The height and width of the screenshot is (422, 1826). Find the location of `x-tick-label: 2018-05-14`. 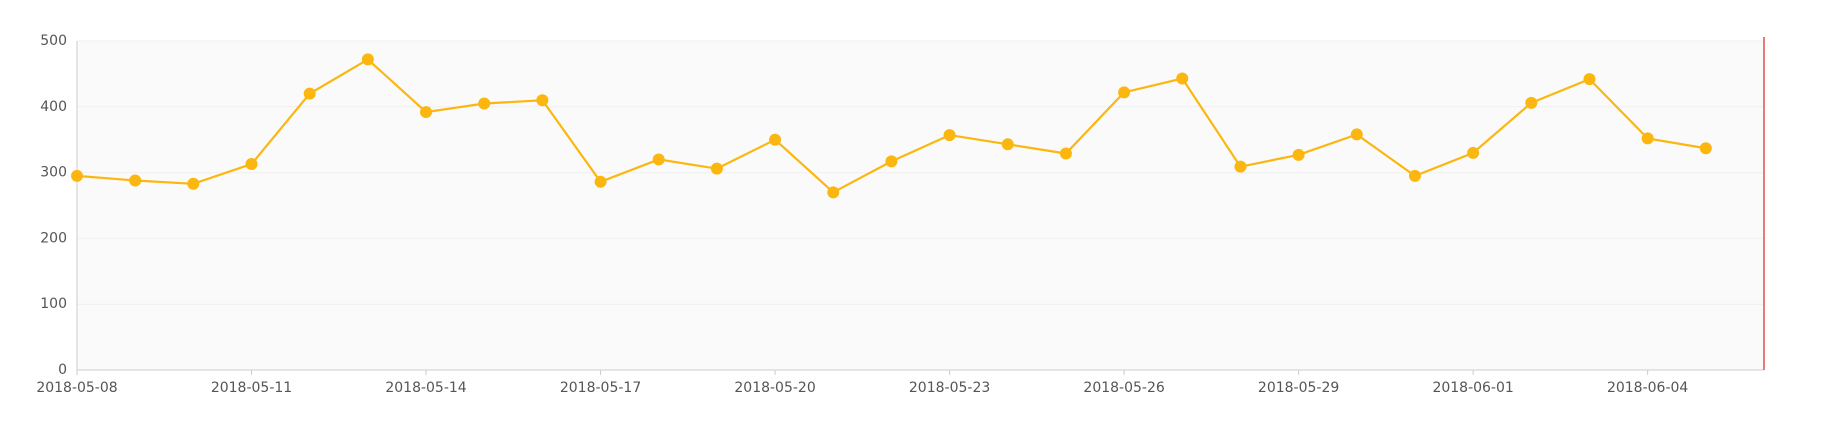

x-tick-label: 2018-05-14 is located at coordinates (425, 388).